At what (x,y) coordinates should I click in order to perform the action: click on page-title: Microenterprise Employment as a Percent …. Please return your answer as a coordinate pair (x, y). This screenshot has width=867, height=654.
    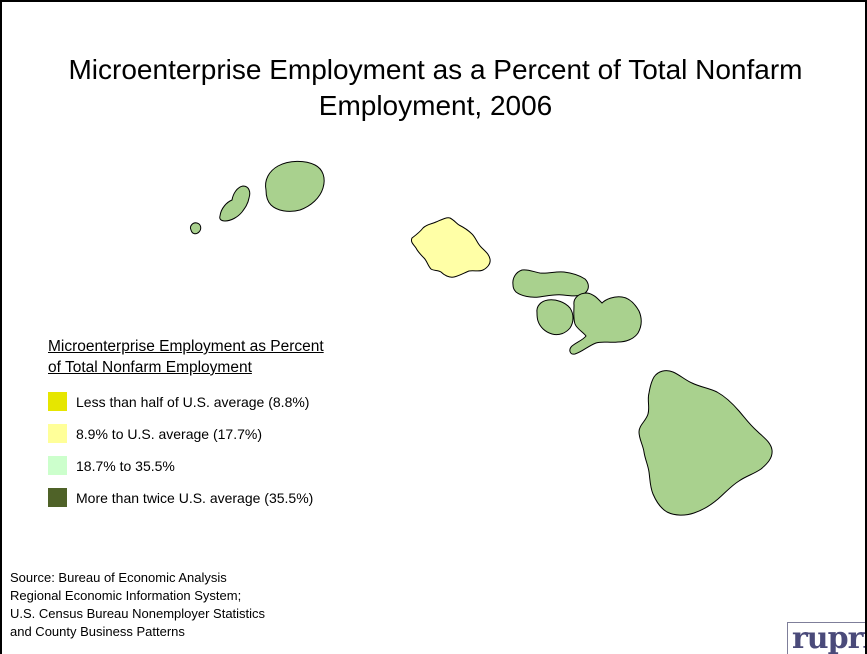
    Looking at the image, I should click on (435, 88).